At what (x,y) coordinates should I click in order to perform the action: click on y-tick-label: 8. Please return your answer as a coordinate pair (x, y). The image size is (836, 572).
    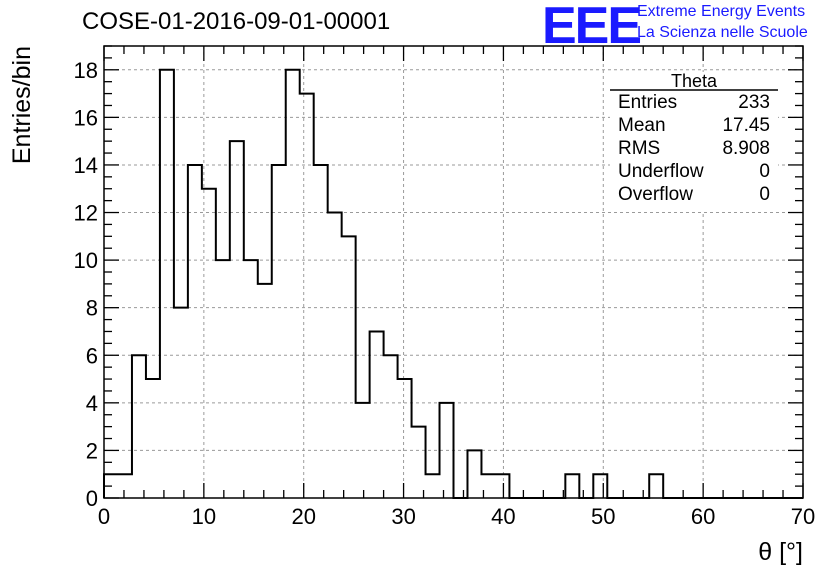
    Looking at the image, I should click on (92, 308).